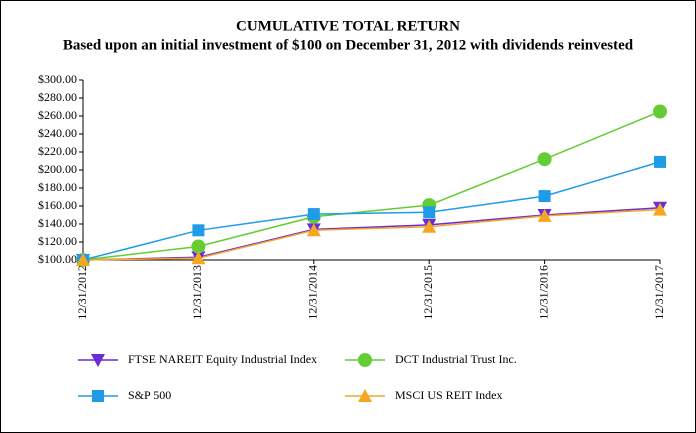 This screenshot has width=696, height=433. What do you see at coordinates (57, 79) in the screenshot?
I see `y-tick-label: $300.00` at bounding box center [57, 79].